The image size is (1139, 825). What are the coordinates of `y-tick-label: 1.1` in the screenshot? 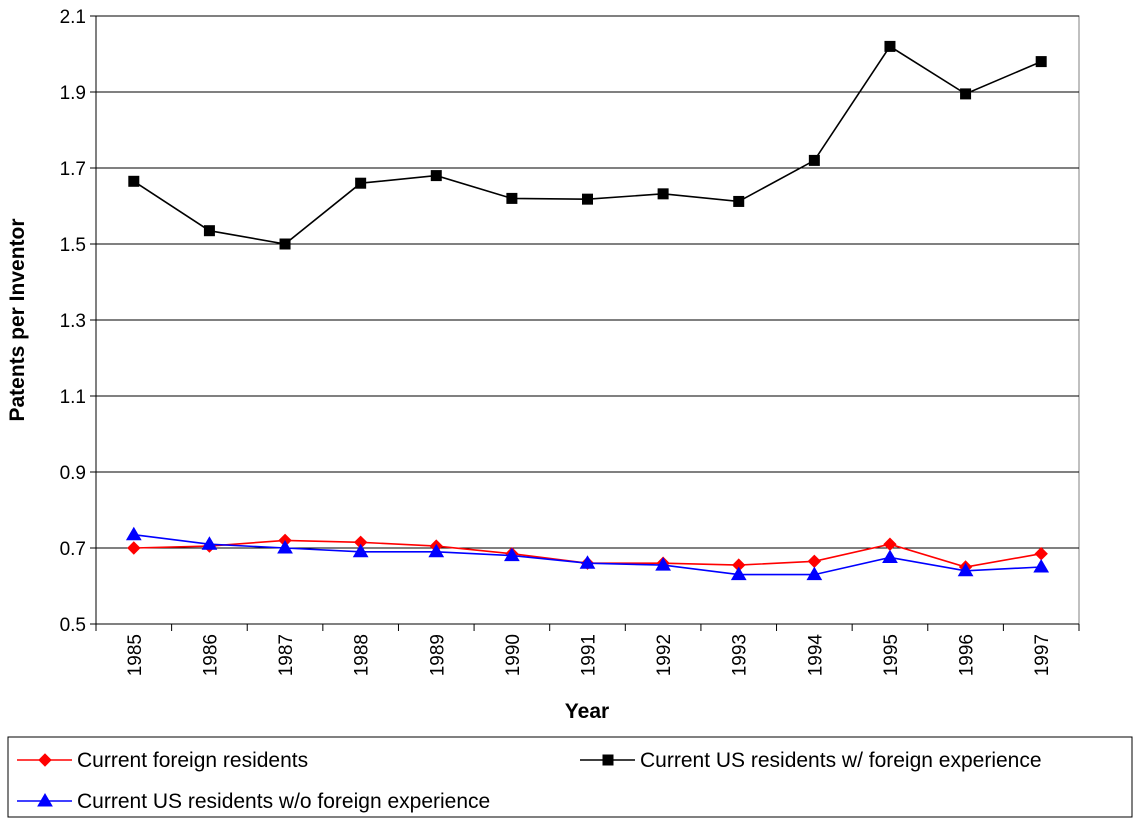 It's located at (73, 397).